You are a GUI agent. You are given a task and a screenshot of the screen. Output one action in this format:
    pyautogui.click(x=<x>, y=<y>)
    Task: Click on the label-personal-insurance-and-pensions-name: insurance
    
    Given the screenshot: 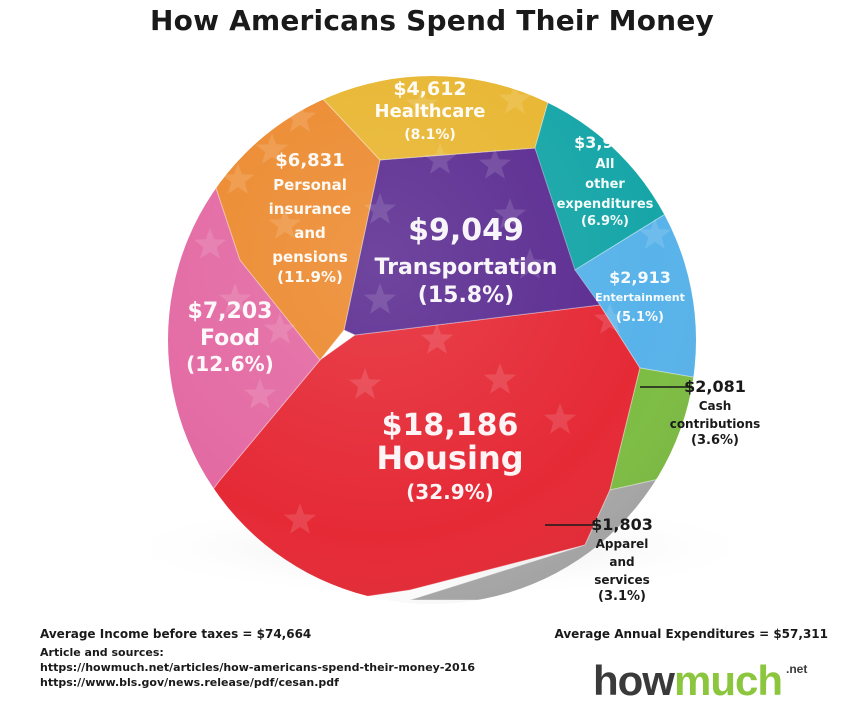 What is the action you would take?
    pyautogui.click(x=310, y=209)
    